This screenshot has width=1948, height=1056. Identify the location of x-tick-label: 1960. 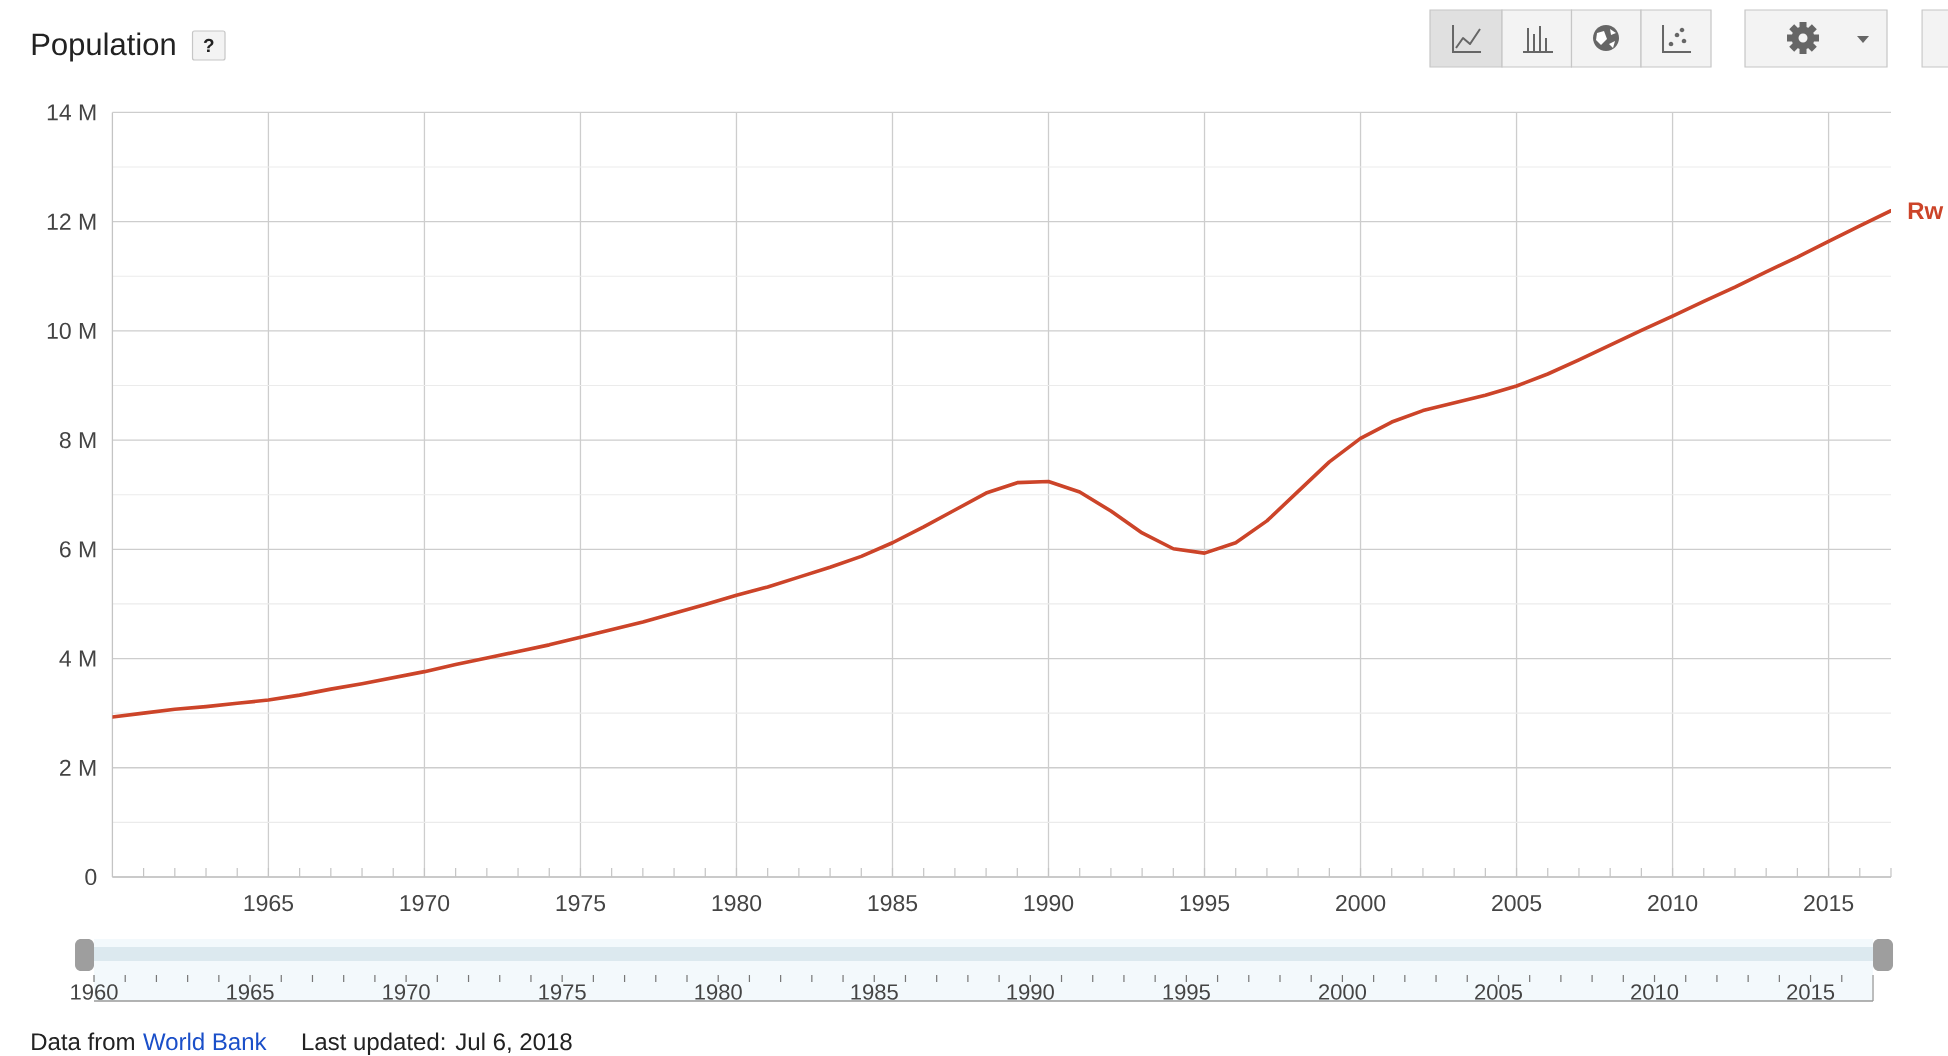
(94, 992).